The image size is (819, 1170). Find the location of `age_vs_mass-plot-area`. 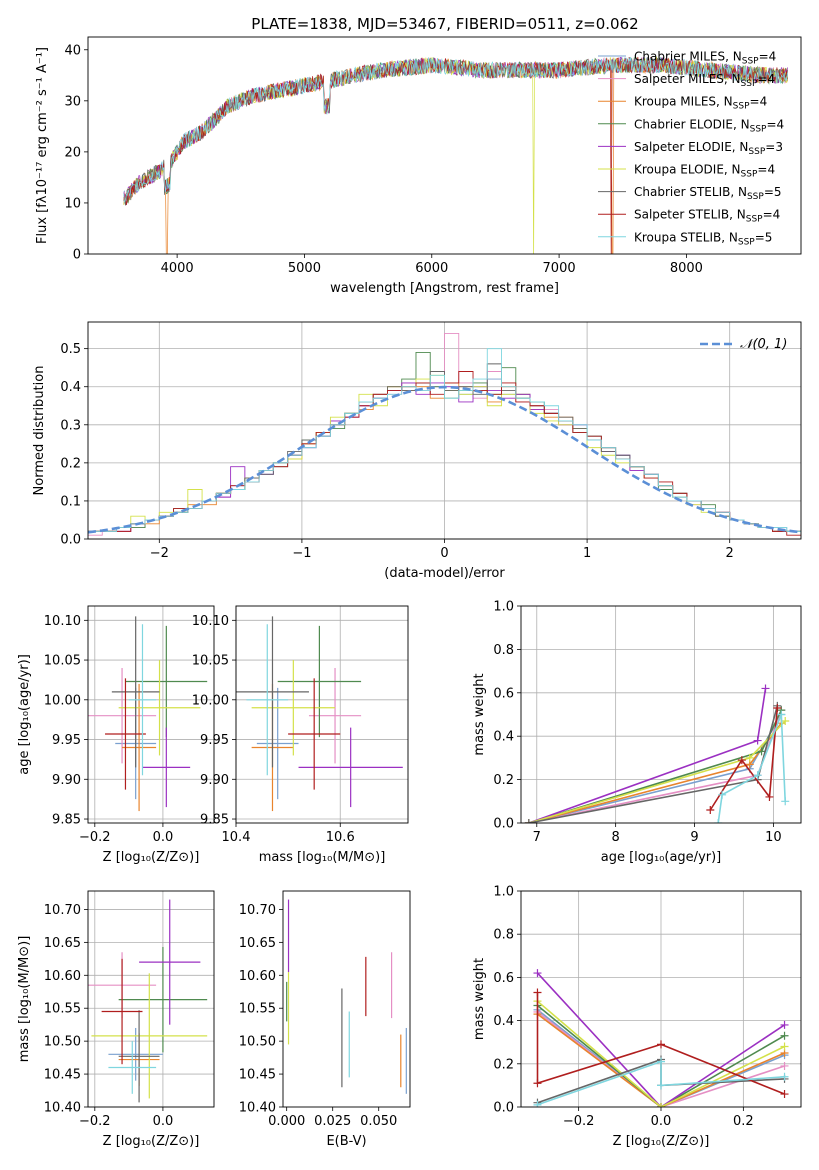

age_vs_mass-plot-area is located at coordinates (319, 714).